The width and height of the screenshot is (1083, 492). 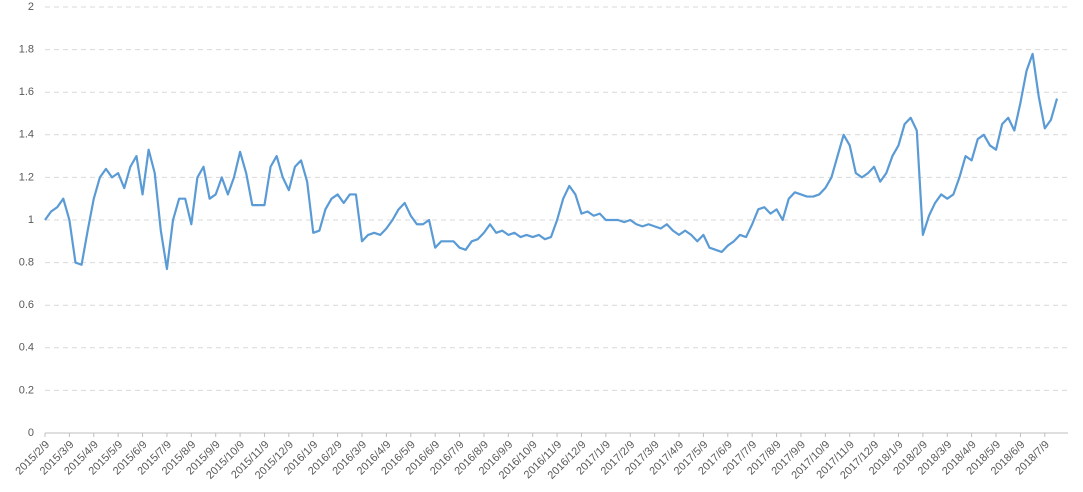 I want to click on y-tick-label: 2, so click(x=31, y=7).